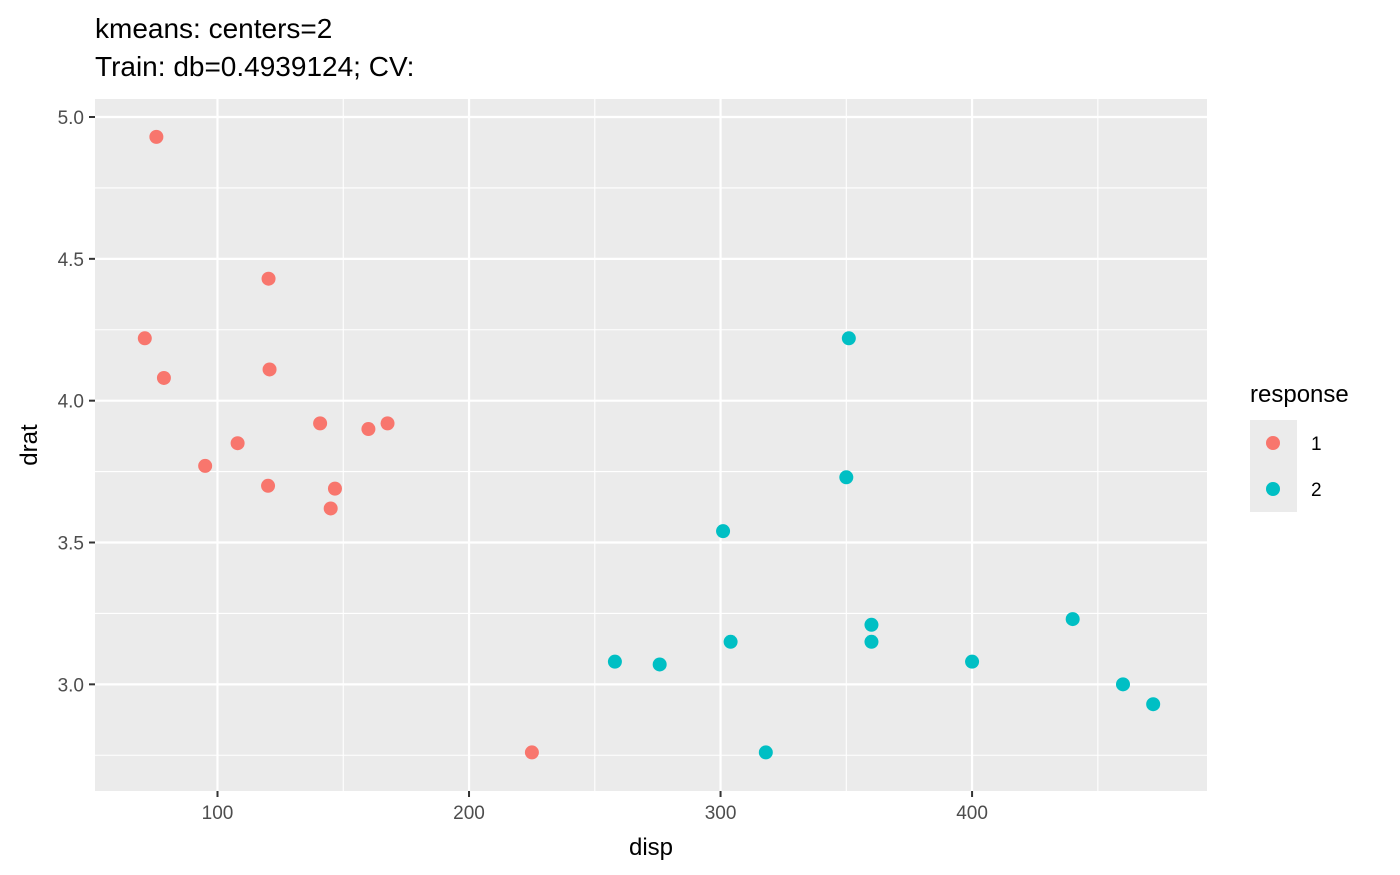  Describe the element at coordinates (254, 66) in the screenshot. I see `chart-title-line-2: Train: db=0.4939124; CV:` at that location.